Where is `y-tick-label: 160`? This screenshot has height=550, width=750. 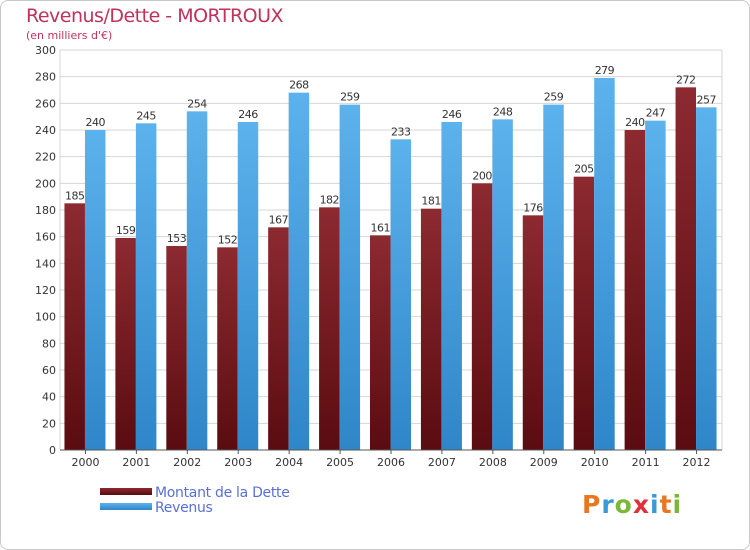
y-tick-label: 160 is located at coordinates (45, 237).